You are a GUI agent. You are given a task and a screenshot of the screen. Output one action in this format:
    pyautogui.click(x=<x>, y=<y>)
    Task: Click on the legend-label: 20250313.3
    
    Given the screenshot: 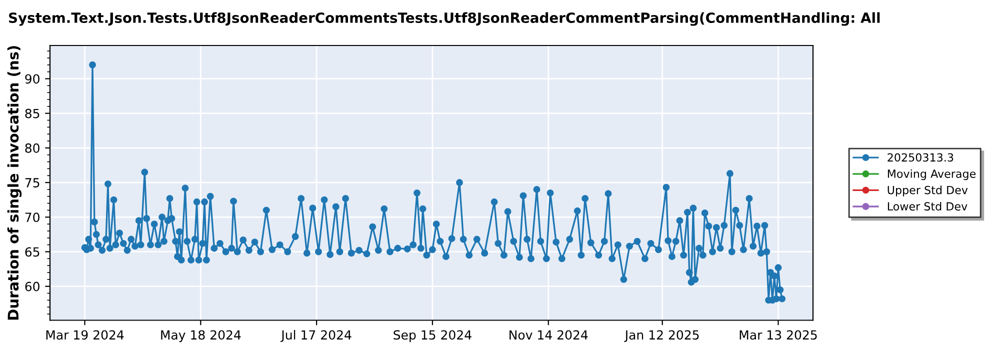 What is the action you would take?
    pyautogui.click(x=921, y=157)
    